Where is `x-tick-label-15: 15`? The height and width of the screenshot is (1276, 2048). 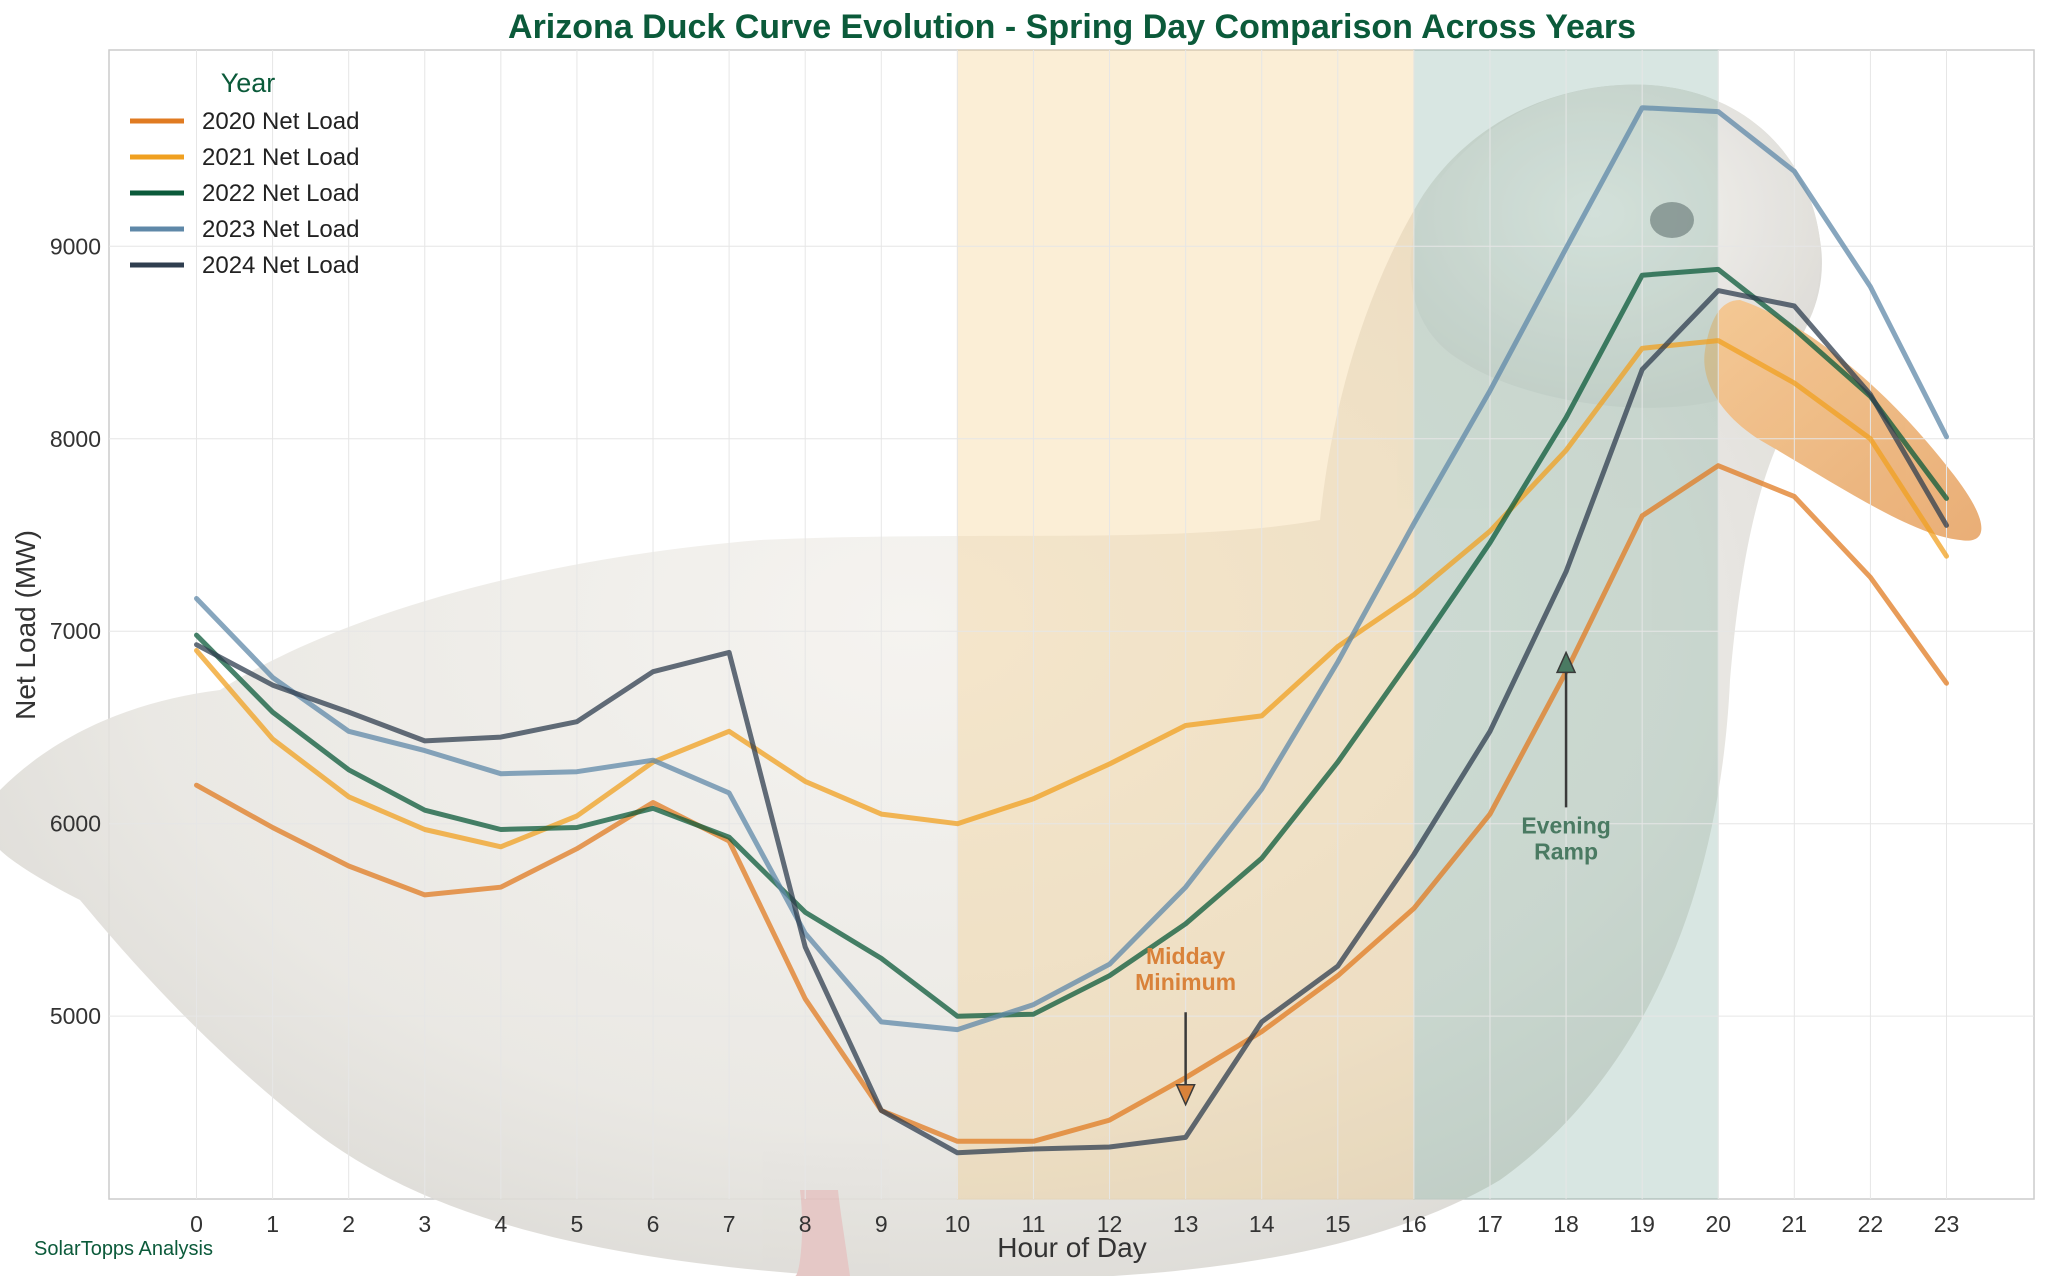 x-tick-label-15: 15 is located at coordinates (1338, 1224).